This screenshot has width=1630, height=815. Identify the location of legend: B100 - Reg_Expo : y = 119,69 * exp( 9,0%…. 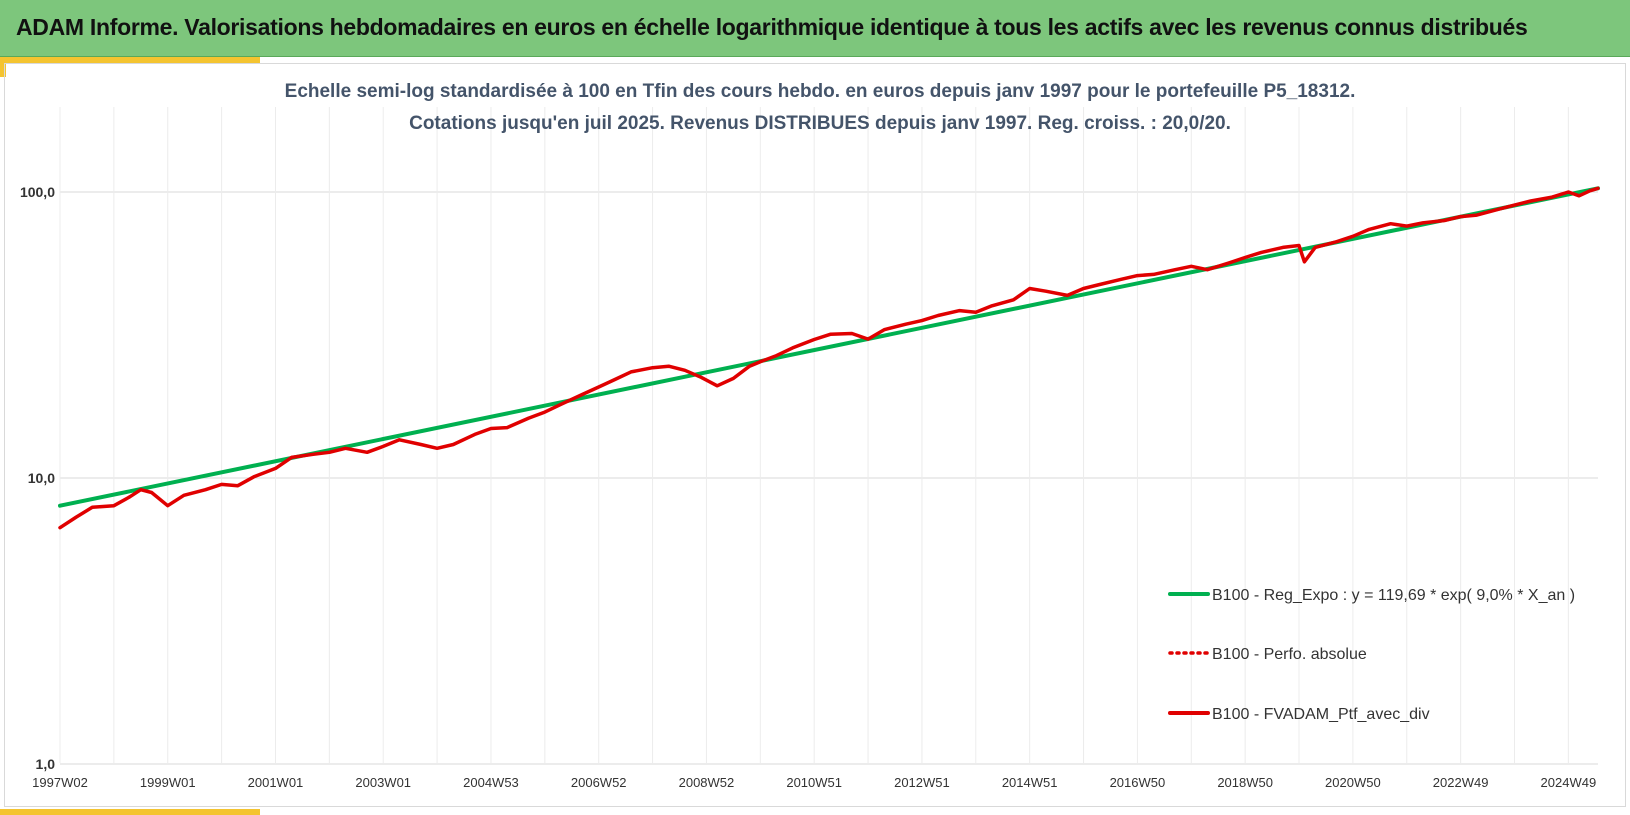
(1371, 655).